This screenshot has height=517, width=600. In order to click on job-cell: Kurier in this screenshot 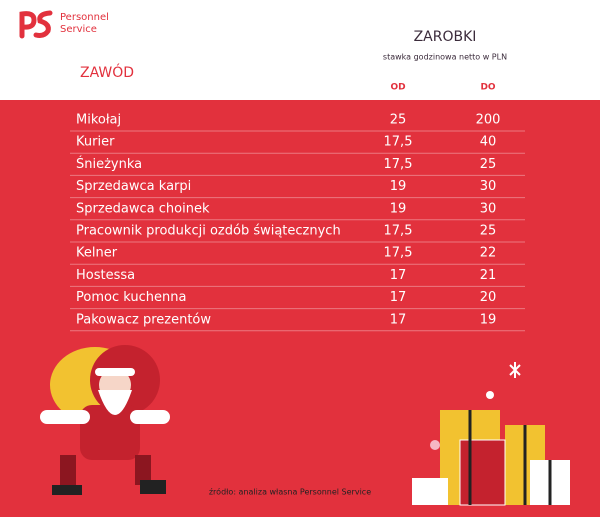, I will do `click(95, 142)`.